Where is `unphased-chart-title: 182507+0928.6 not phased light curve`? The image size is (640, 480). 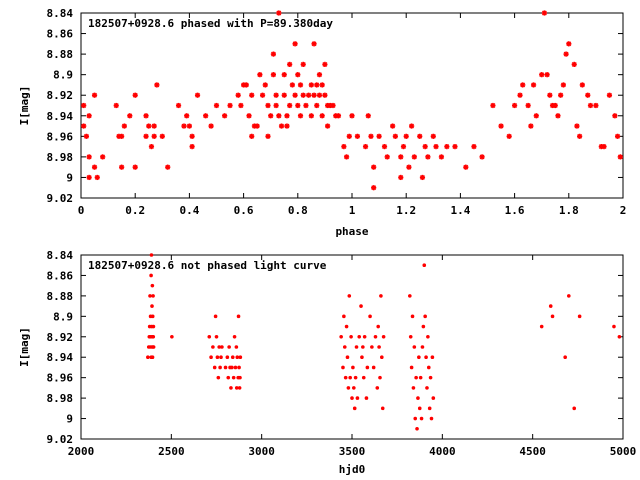 unphased-chart-title: 182507+0928.6 not phased light curve is located at coordinates (207, 265).